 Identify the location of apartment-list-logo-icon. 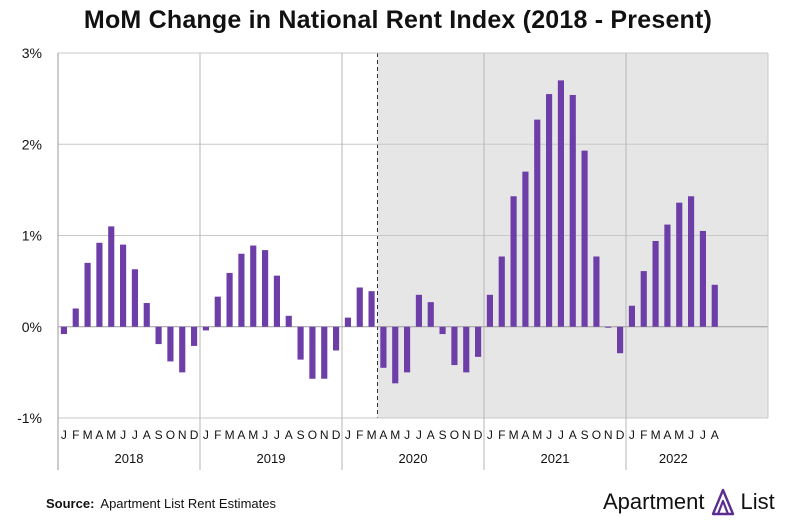
(722, 502).